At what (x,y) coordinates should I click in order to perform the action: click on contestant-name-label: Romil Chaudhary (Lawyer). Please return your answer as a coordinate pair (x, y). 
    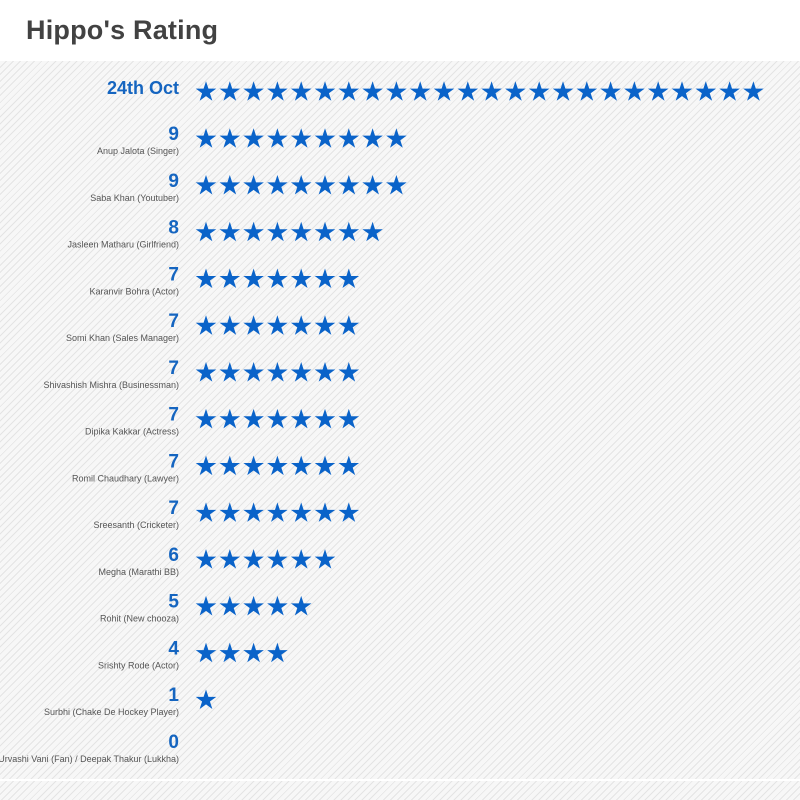
    Looking at the image, I should click on (125, 478).